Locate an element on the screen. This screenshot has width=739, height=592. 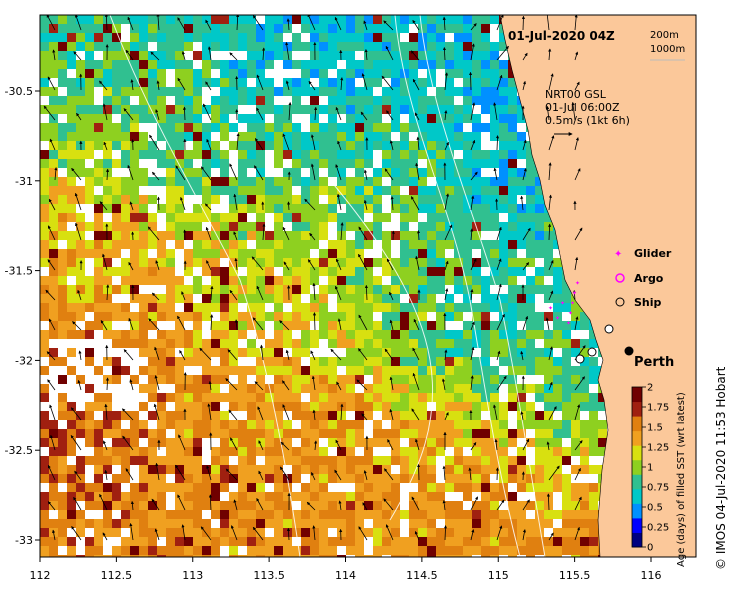
x-axis: 112 112.5 113 113.5 114 114.5 115 115.5 116 is located at coordinates (346, 569).